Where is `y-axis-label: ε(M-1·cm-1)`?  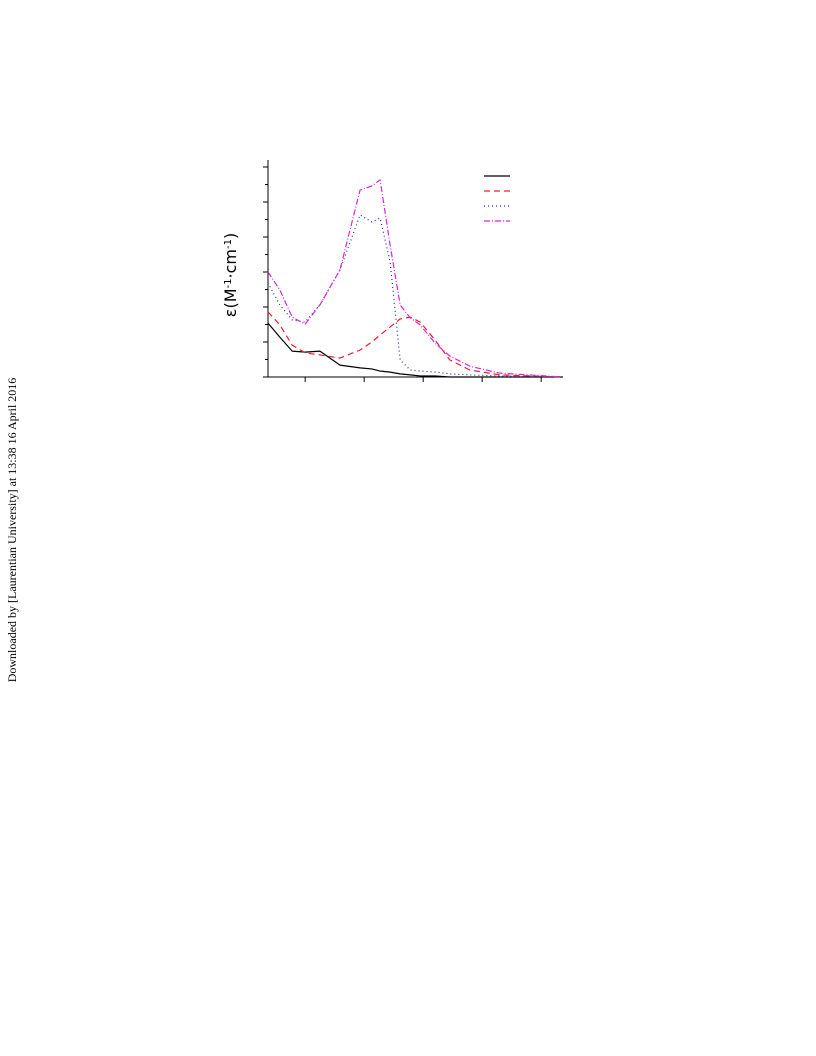 y-axis-label: ε(M-1·cm-1) is located at coordinates (230, 275).